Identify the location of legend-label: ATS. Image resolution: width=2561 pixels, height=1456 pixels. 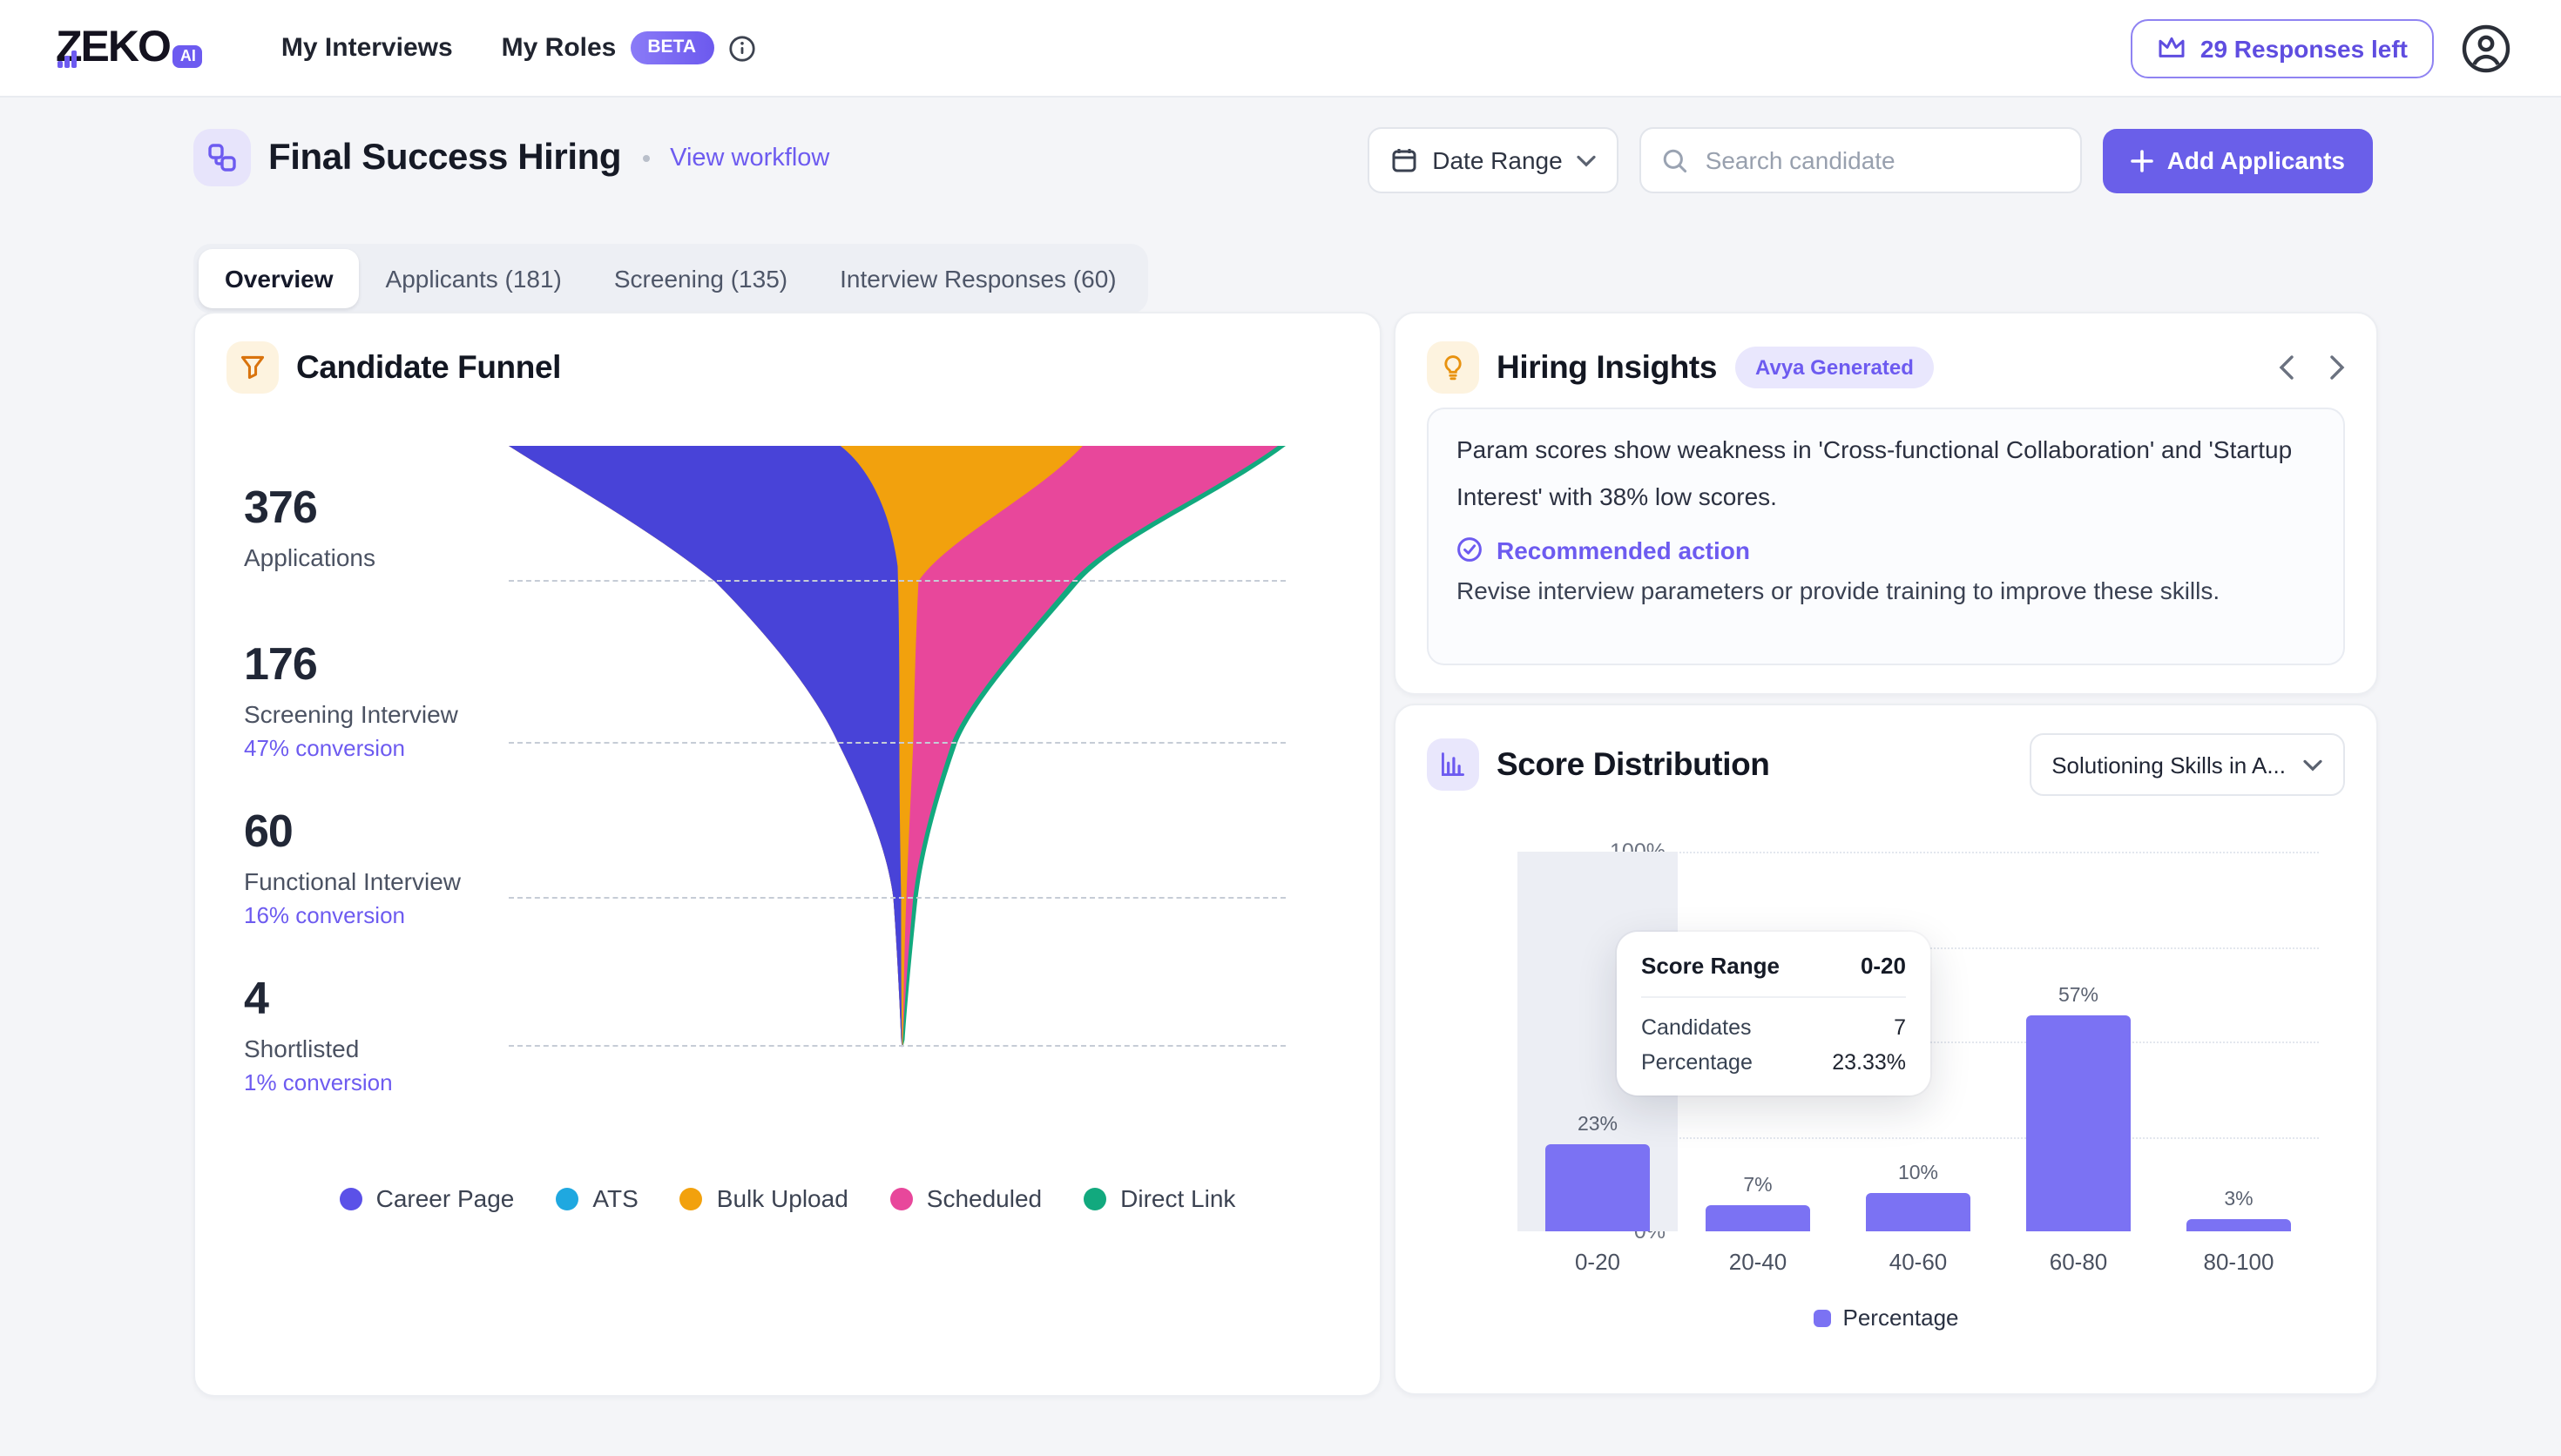
(615, 1198).